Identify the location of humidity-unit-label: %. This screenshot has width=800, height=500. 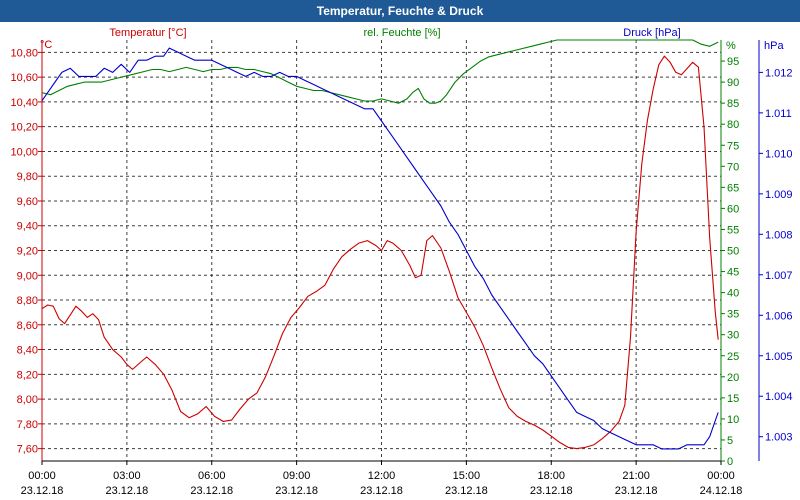
(731, 46).